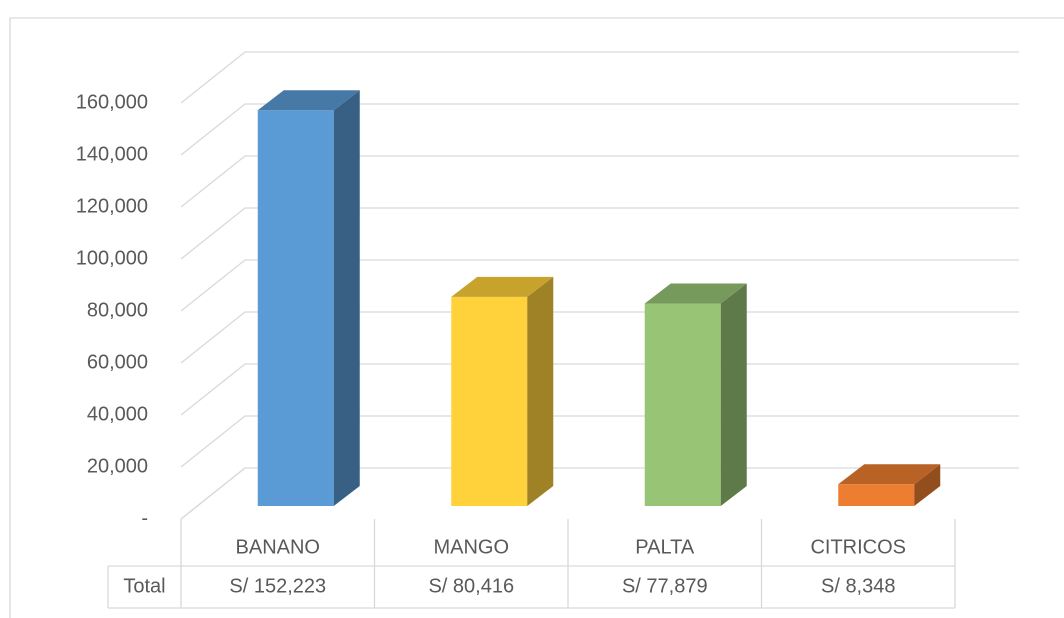 The width and height of the screenshot is (1064, 618). Describe the element at coordinates (144, 586) in the screenshot. I see `row-label: Total` at that location.